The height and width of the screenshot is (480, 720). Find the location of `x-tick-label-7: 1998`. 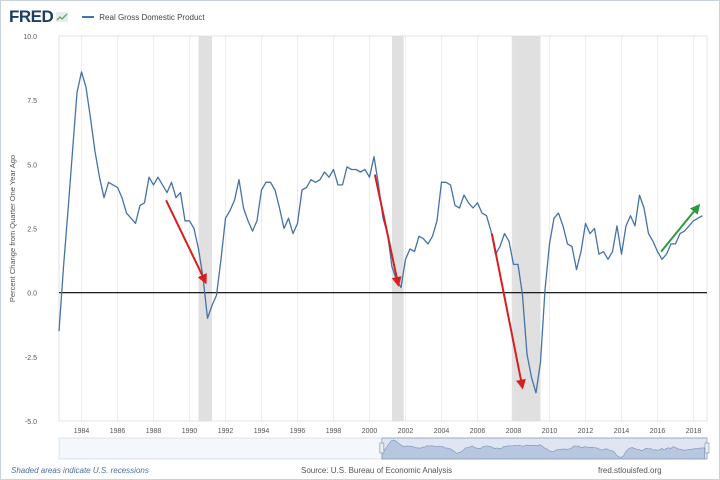

x-tick-label-7: 1998 is located at coordinates (334, 431).